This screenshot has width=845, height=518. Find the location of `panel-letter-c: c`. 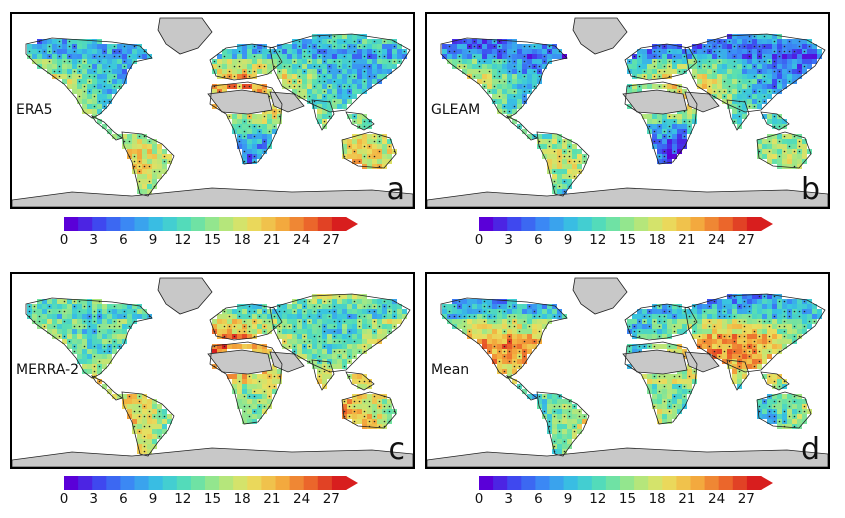

panel-letter-c: c is located at coordinates (397, 449).